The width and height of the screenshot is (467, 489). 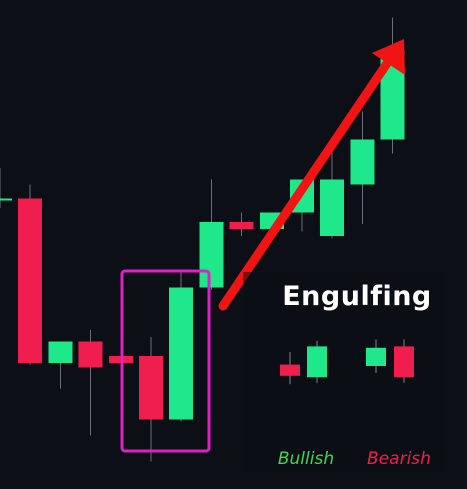 What do you see at coordinates (399, 459) in the screenshot?
I see `legend-bearish-label: Bearish` at bounding box center [399, 459].